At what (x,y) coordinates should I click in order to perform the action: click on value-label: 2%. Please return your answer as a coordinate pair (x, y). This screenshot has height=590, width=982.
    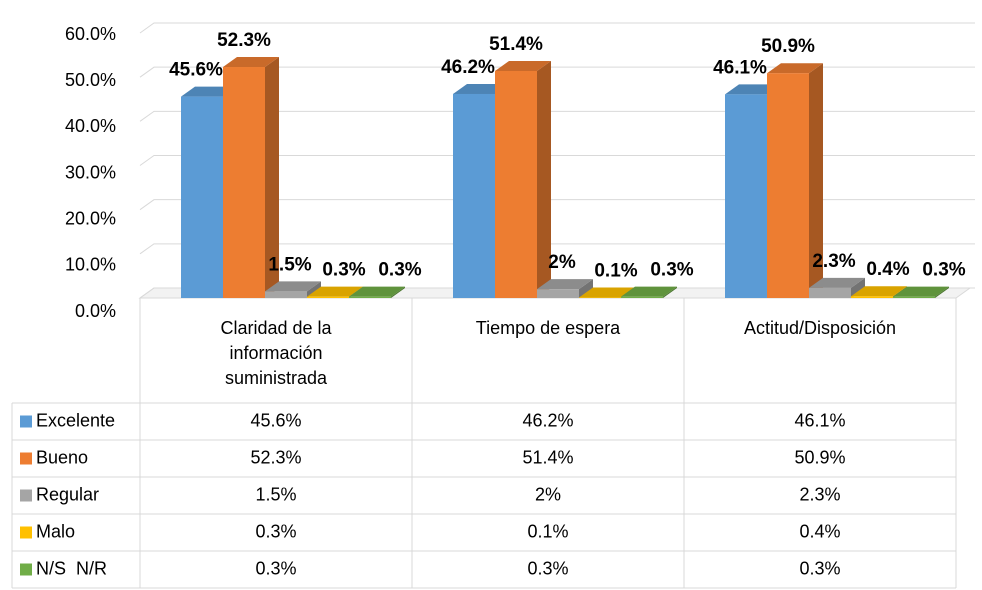
    Looking at the image, I should click on (562, 262).